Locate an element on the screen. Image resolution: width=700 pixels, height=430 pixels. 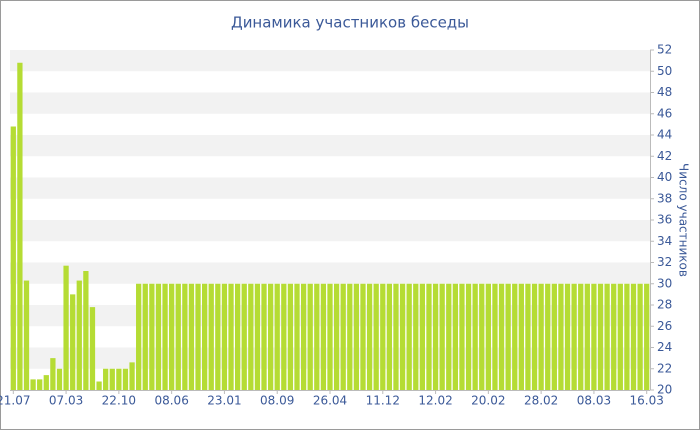
y-tick-label: 46 is located at coordinates (664, 113).